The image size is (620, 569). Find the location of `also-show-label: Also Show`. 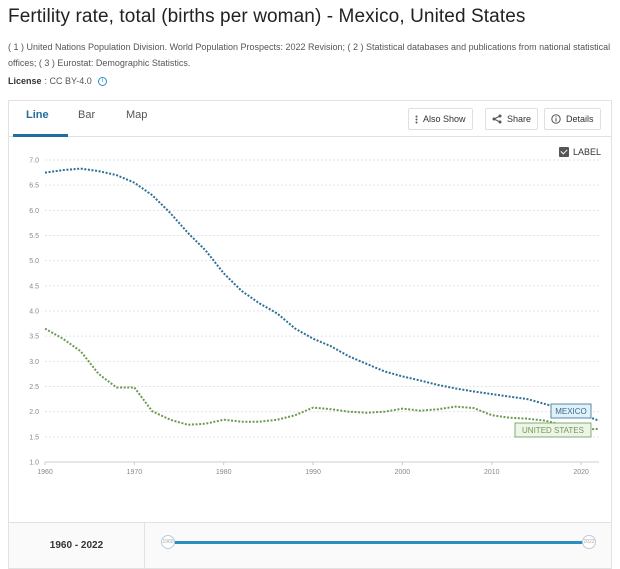

also-show-label: Also Show is located at coordinates (444, 119).